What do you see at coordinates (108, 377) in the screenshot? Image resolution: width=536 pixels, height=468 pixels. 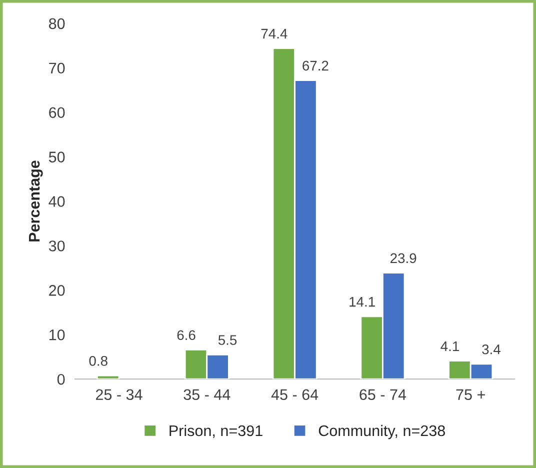 I see `bar` at bounding box center [108, 377].